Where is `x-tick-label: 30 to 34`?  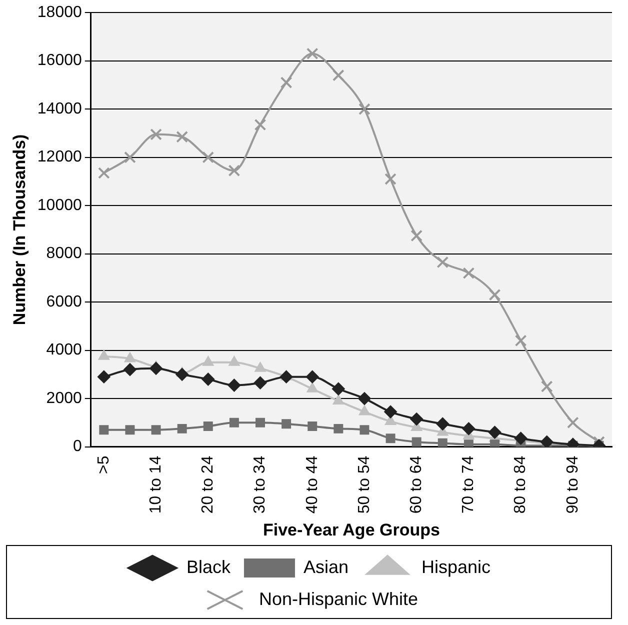
x-tick-label: 30 to 34 is located at coordinates (260, 485).